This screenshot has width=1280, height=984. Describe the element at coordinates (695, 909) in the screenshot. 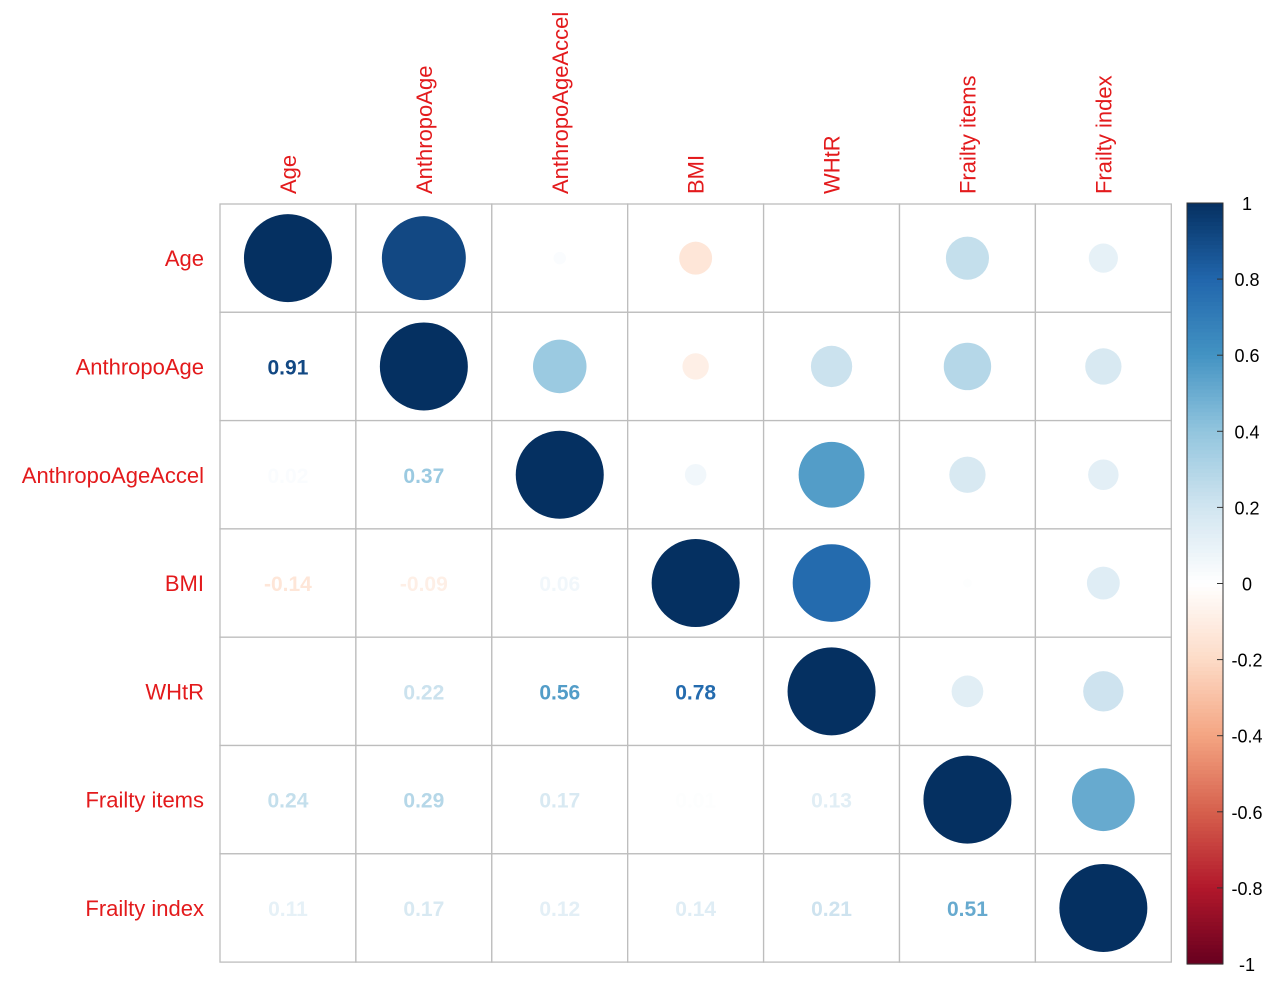

I see `corr-value-6-3: 0.14` at that location.